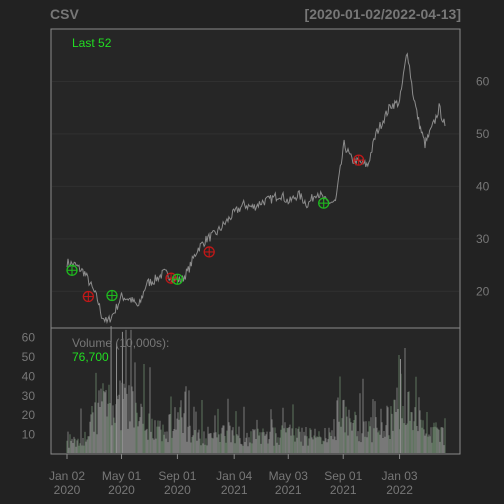 Image resolution: width=504 pixels, height=504 pixels. I want to click on volume-y-tick-label: 40, so click(29, 376).